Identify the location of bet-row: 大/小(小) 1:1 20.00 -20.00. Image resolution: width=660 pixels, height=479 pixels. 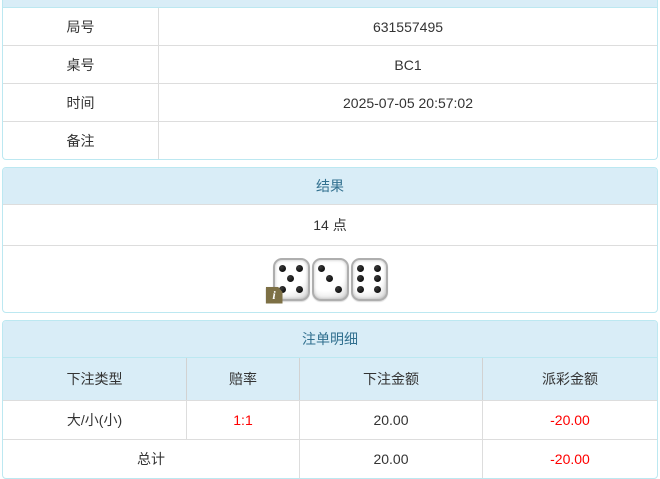
(330, 419).